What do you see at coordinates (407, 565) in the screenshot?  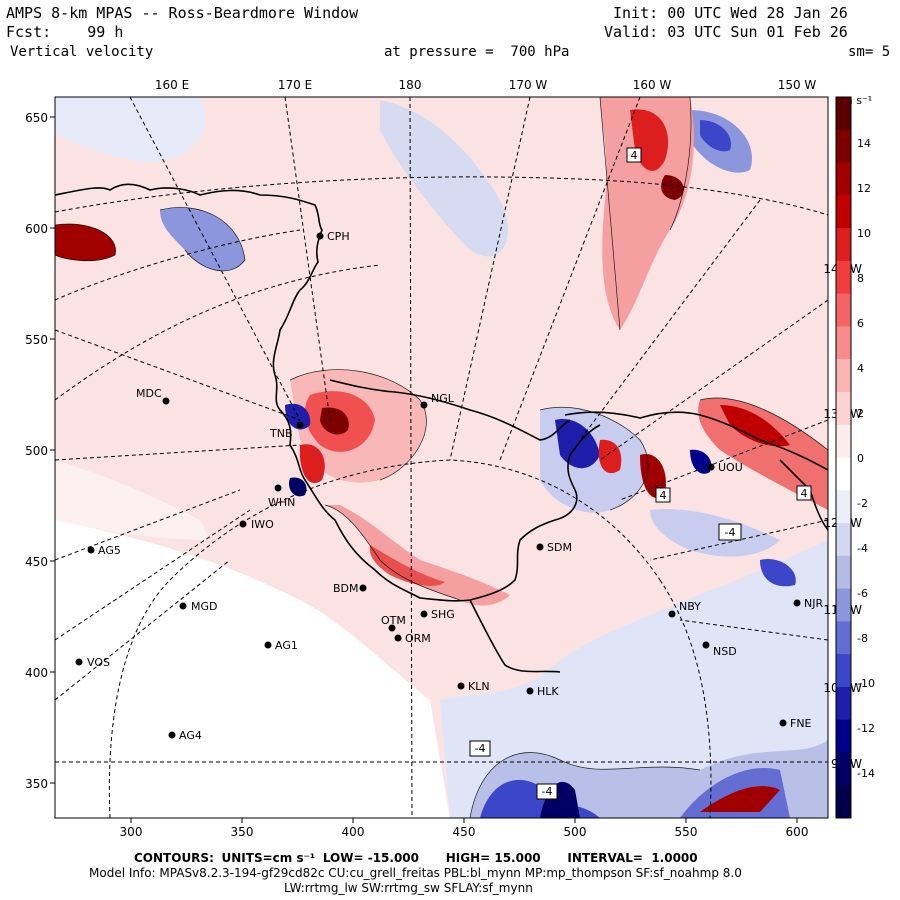 I see `red-core-coast` at bounding box center [407, 565].